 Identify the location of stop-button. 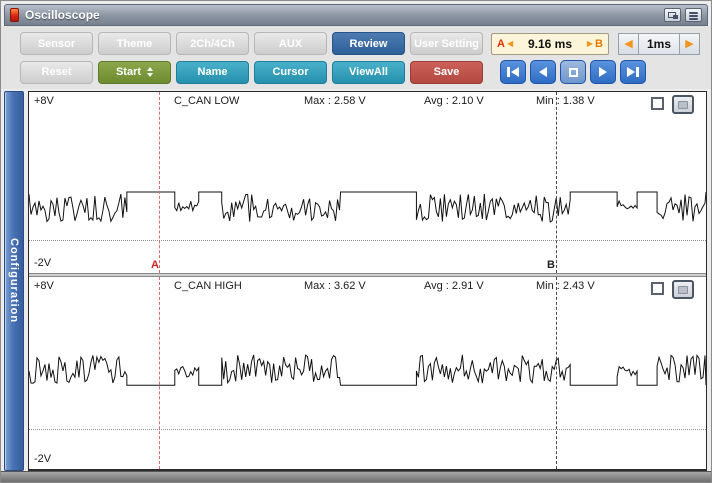
(573, 72).